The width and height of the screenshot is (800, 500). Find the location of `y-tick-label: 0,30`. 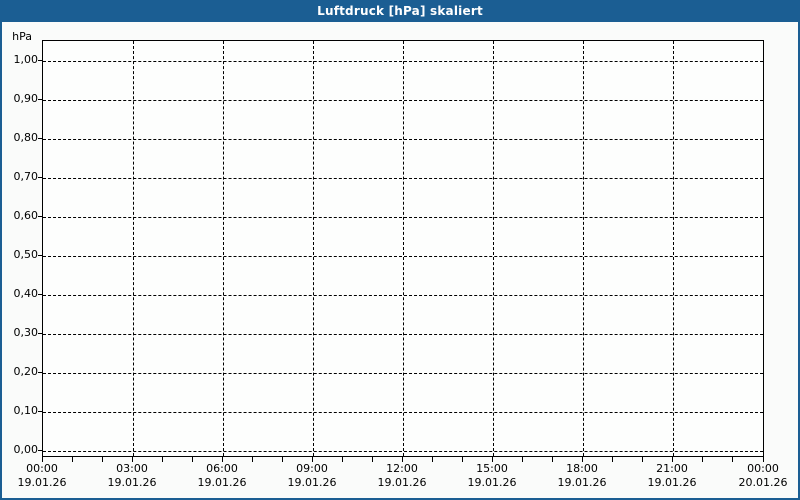

y-tick-label: 0,30 is located at coordinates (26, 332).